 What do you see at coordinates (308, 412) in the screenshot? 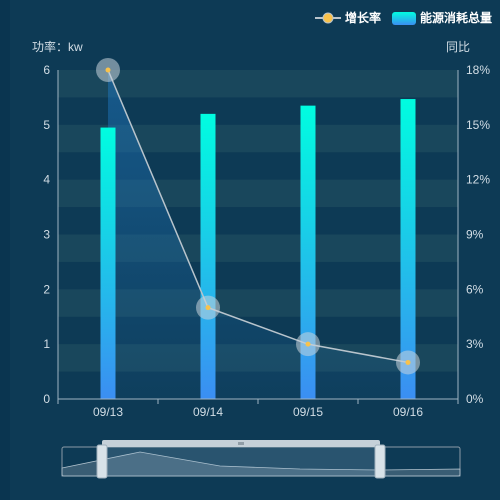
I see `x-tick-label: 09/15` at bounding box center [308, 412].